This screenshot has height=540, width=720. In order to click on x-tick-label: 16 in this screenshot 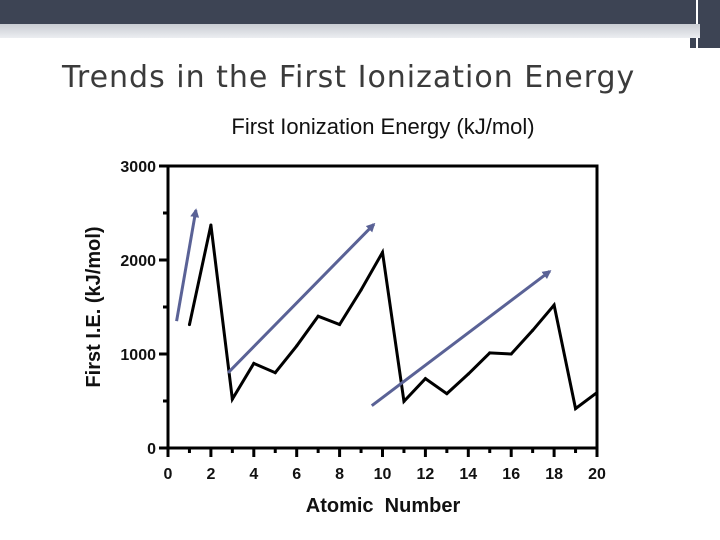, I will do `click(511, 474)`.